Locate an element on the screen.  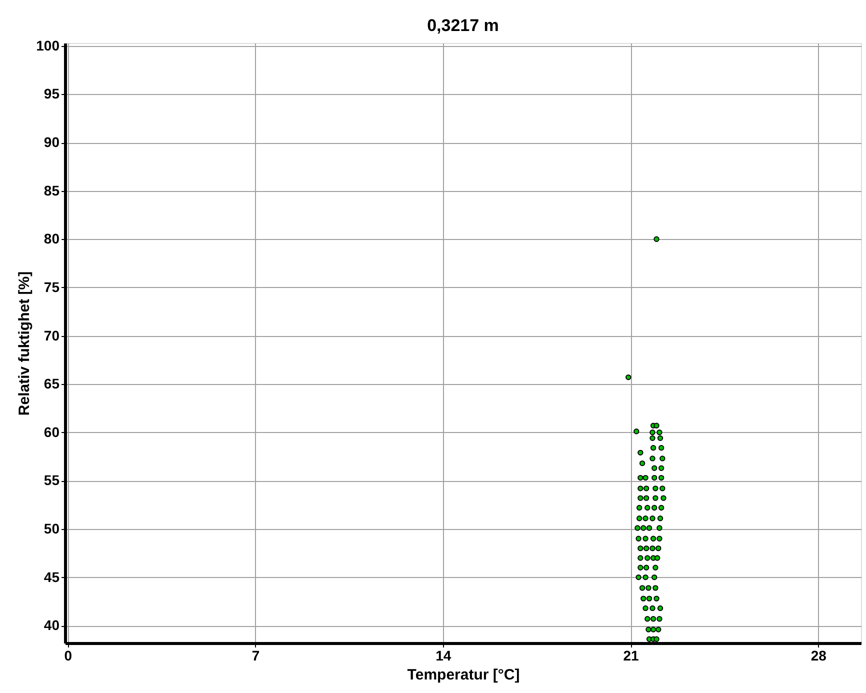
y-axis-title: Relativ fuktighet [%] is located at coordinates (25, 343).